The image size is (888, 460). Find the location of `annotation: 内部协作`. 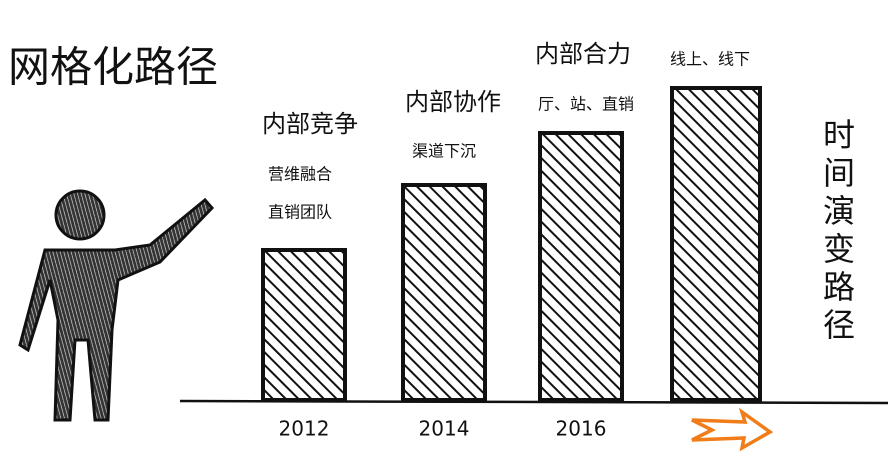

annotation: 内部协作 is located at coordinates (453, 102).